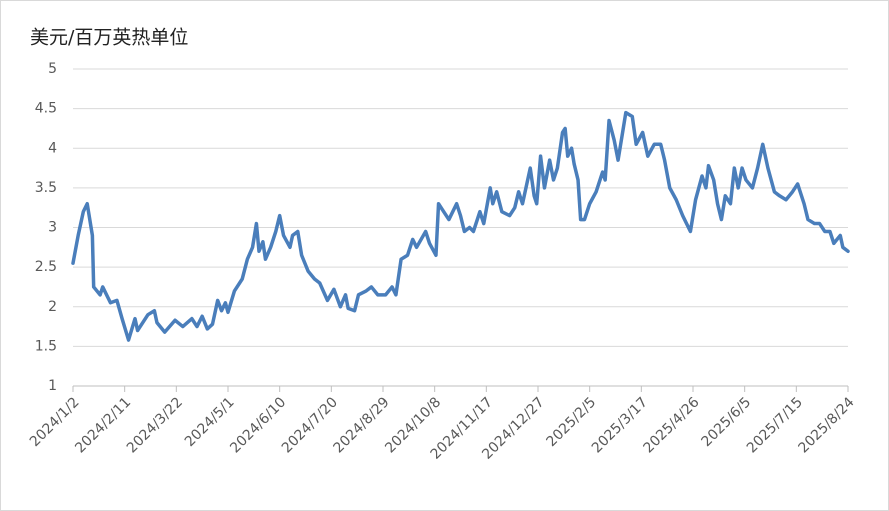 This screenshot has width=889, height=511. I want to click on y-tick-label: 1, so click(52, 386).